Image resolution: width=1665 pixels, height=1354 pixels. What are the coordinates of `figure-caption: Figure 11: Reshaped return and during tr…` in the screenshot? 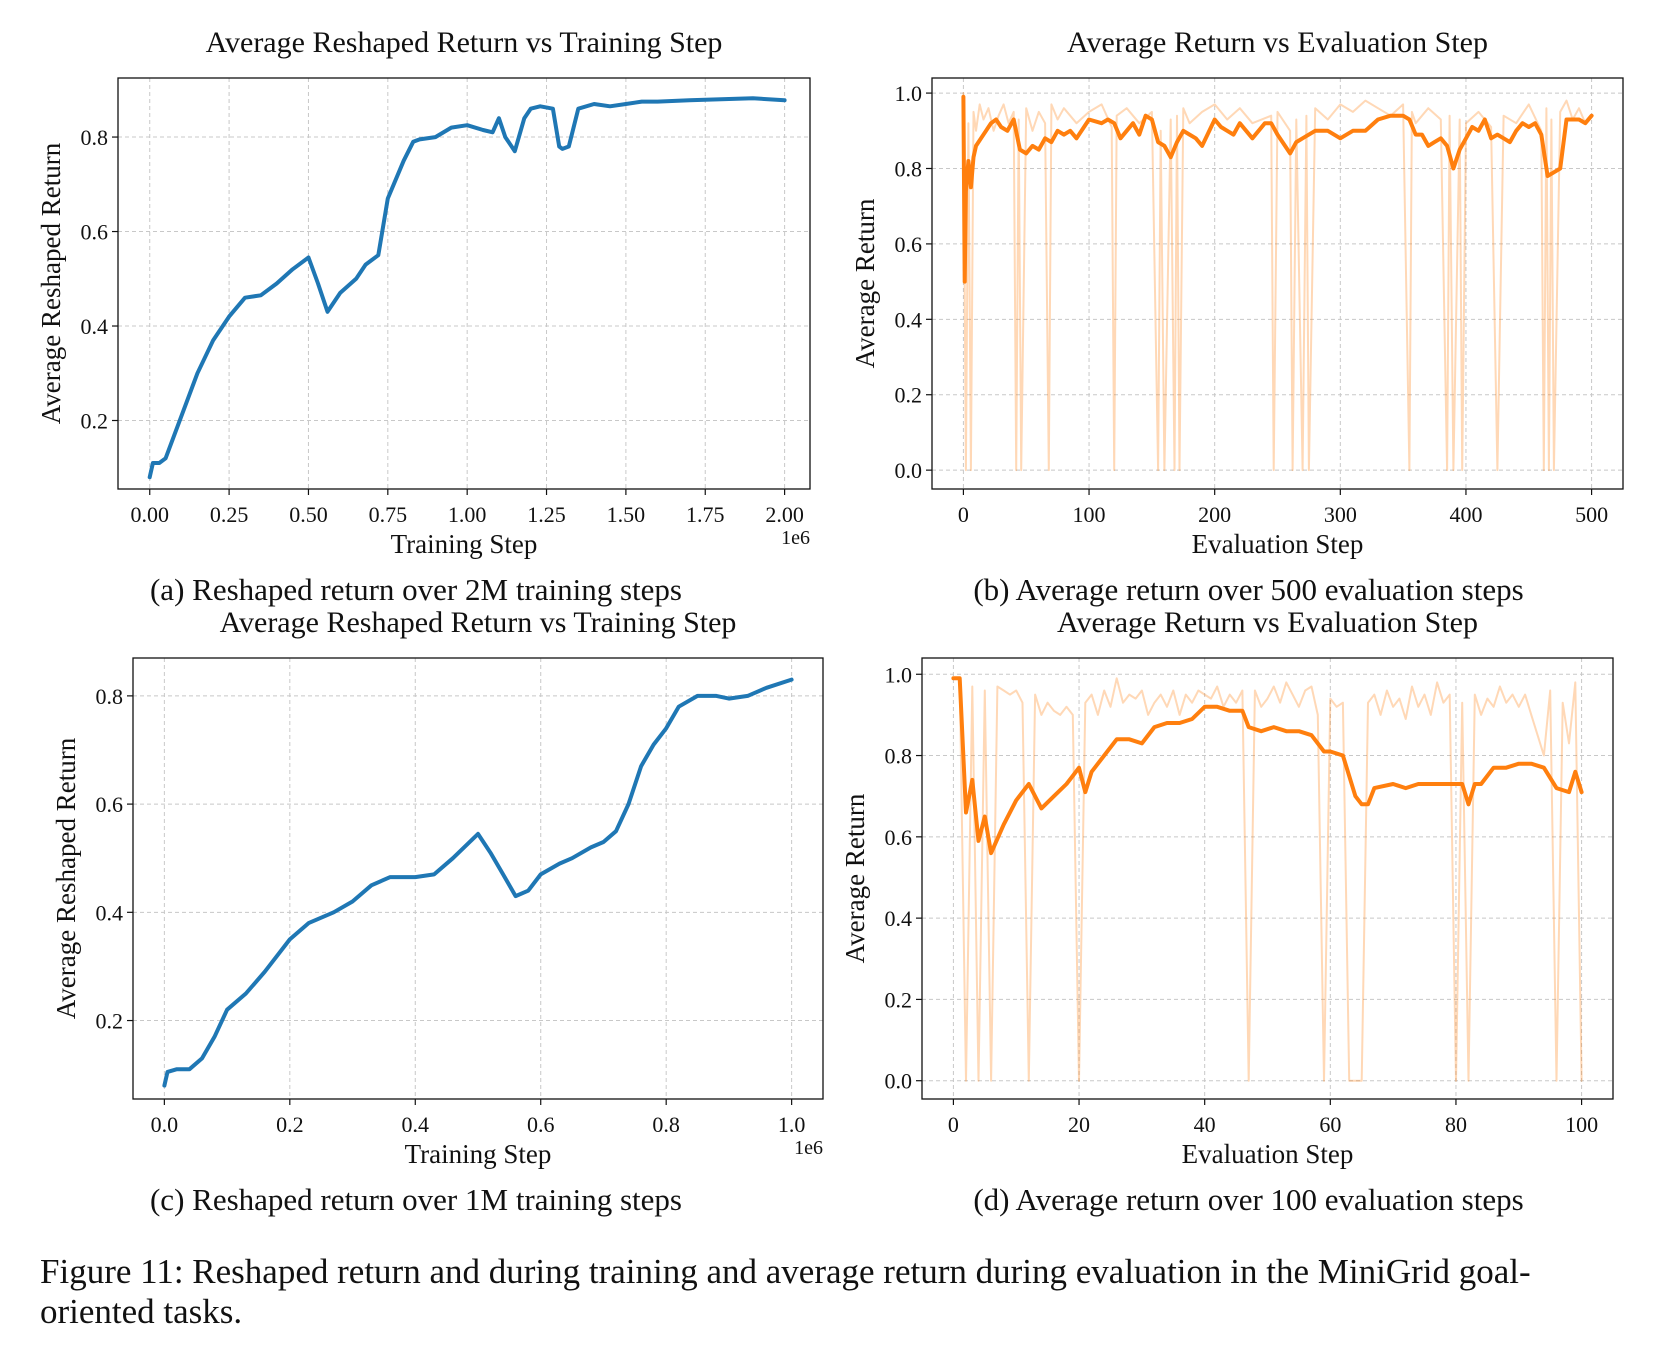 It's located at (785, 1291).